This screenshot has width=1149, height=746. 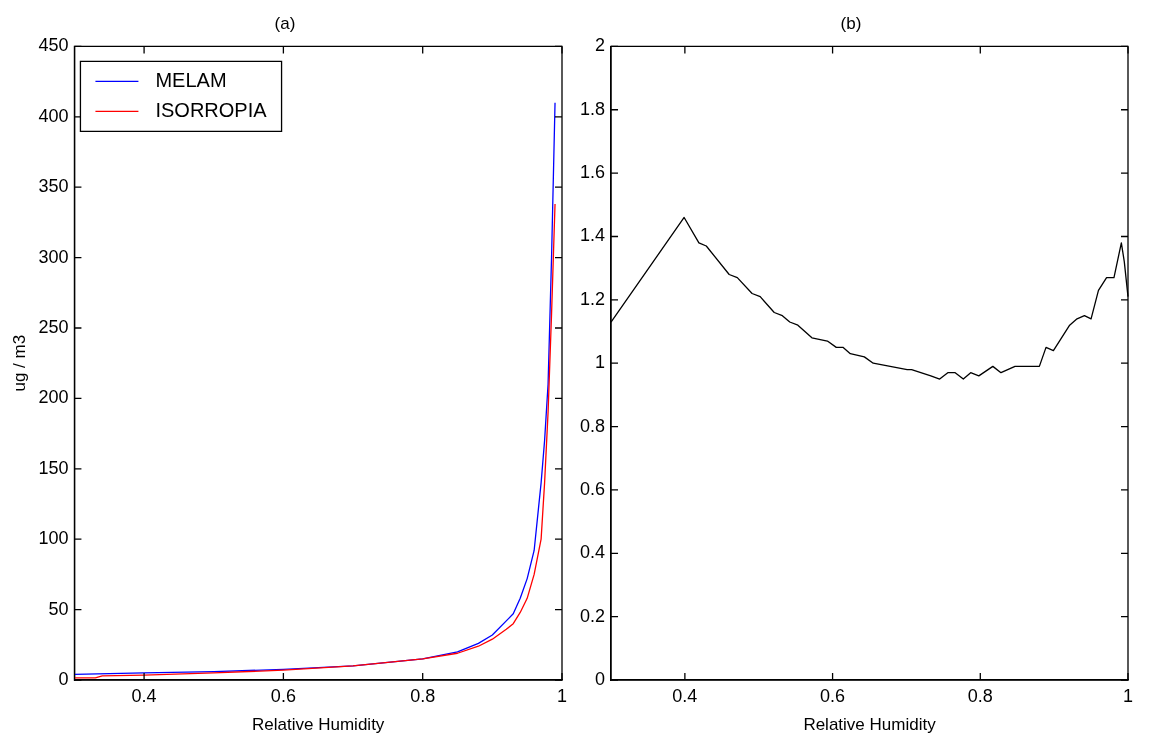 What do you see at coordinates (53, 467) in the screenshot?
I see `y-tick-label: 150` at bounding box center [53, 467].